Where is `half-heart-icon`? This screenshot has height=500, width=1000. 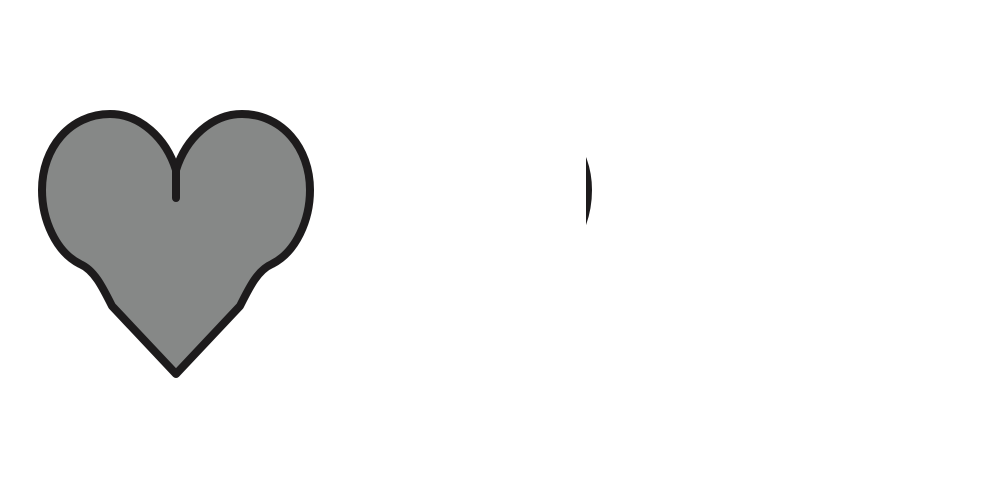
half-heart-icon is located at coordinates (589, 191).